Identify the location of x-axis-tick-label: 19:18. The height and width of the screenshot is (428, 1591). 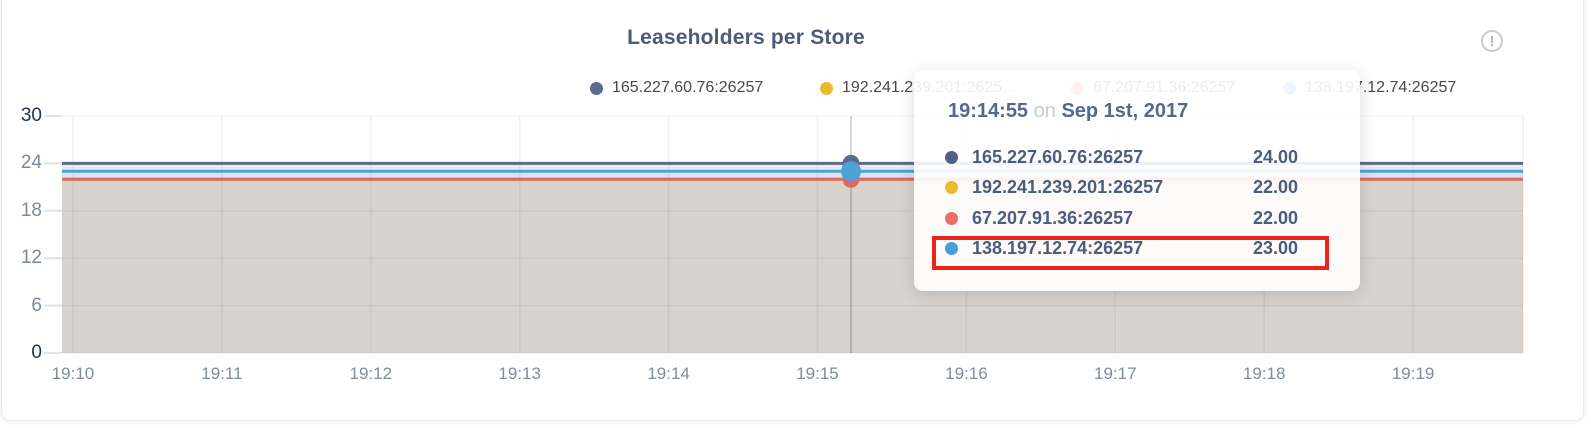
(1264, 373).